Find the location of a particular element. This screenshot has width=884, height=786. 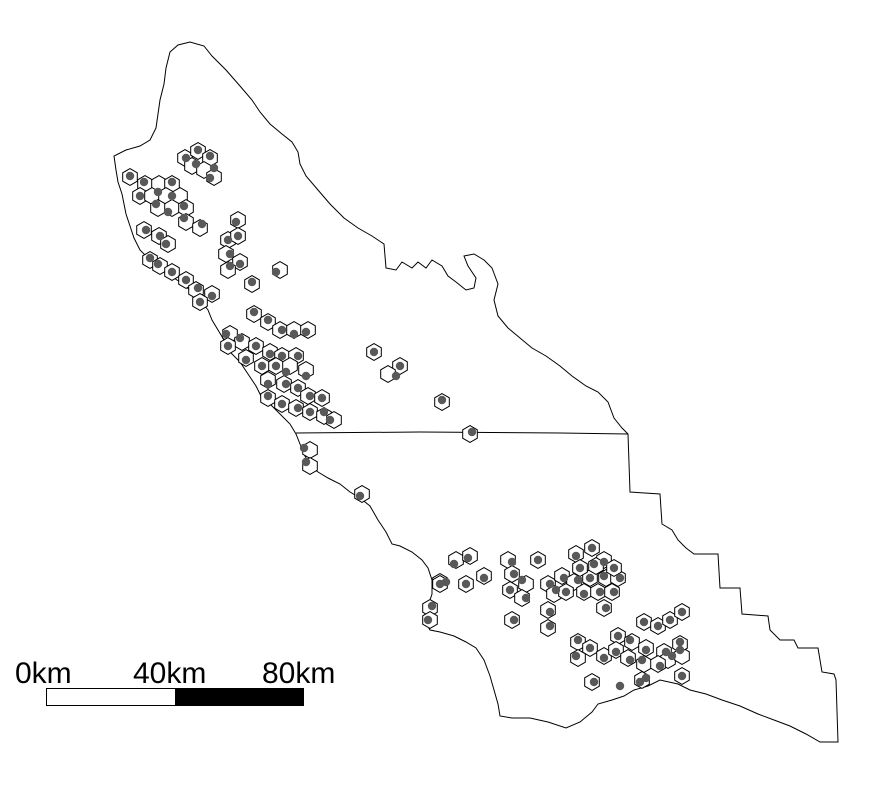

scale-label-0: 0km is located at coordinates (43, 673).